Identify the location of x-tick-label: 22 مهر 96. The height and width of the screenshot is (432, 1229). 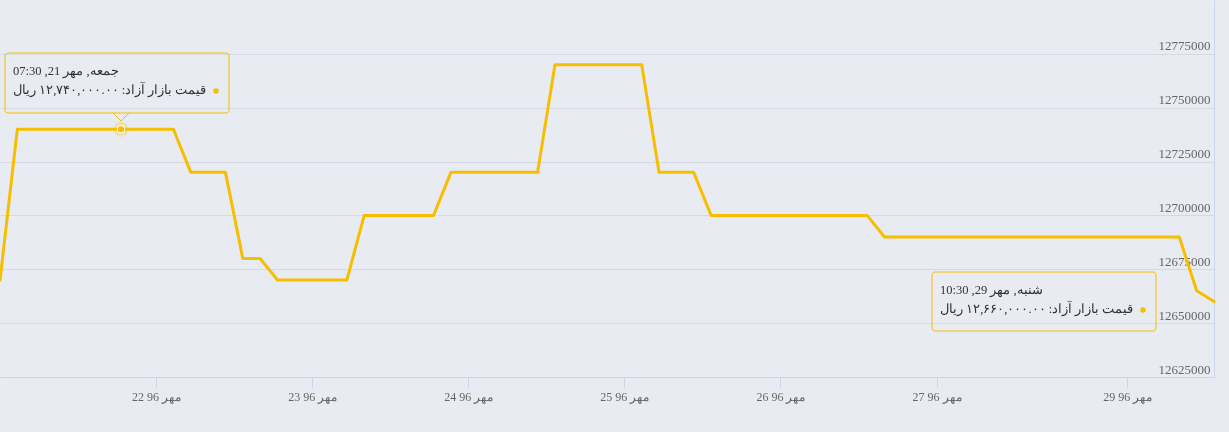
(157, 396).